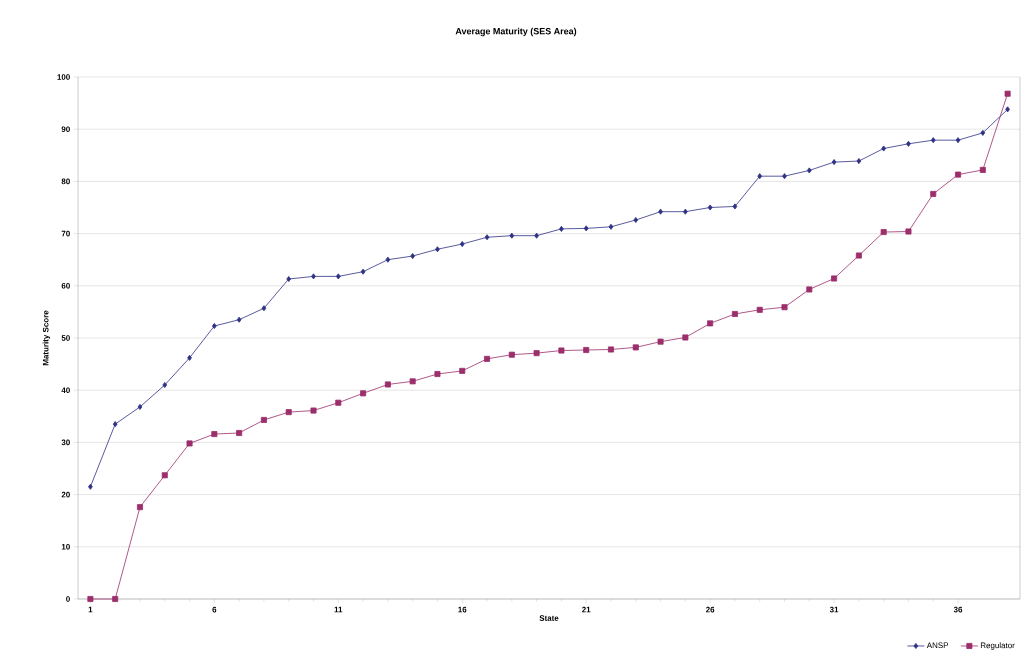 The height and width of the screenshot is (660, 1033). Describe the element at coordinates (516, 32) in the screenshot. I see `chart-title: Average Maturity (SES Area)` at that location.